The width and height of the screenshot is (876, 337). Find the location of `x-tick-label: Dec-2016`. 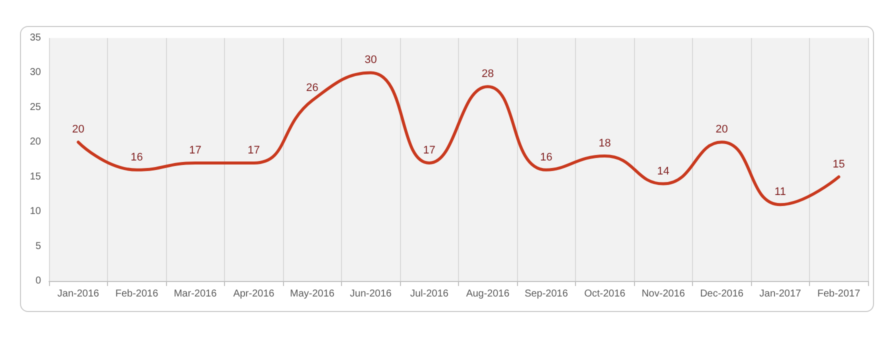

x-tick-label: Dec-2016 is located at coordinates (722, 294).